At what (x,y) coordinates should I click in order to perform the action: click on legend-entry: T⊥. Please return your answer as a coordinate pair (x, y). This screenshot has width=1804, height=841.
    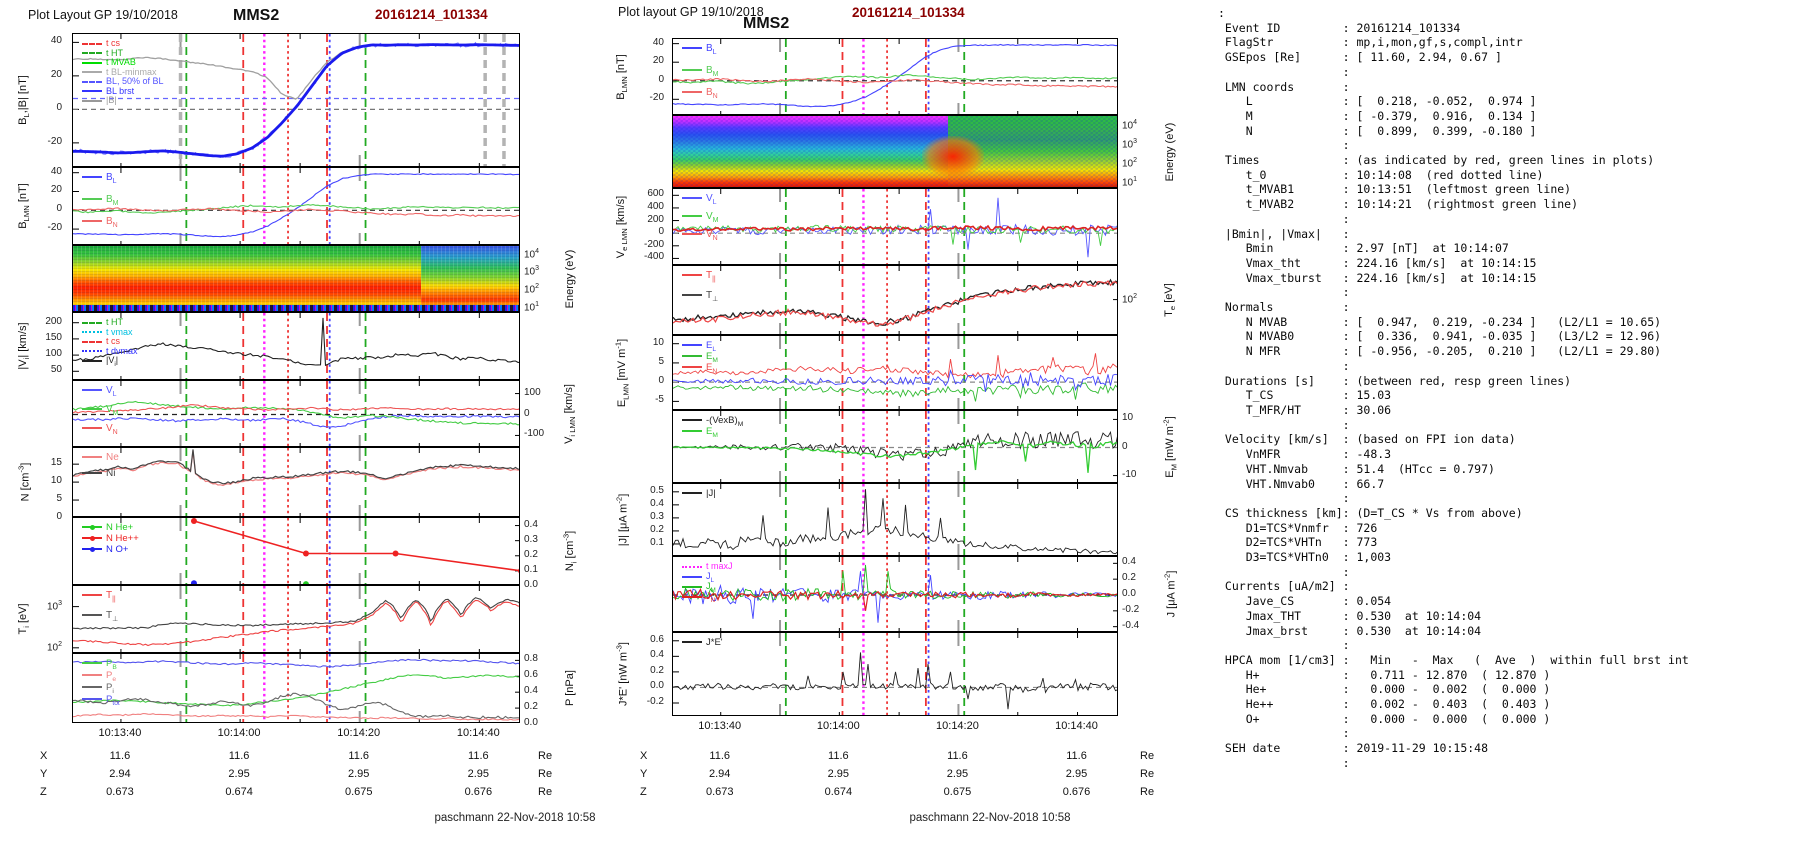
    Looking at the image, I should click on (100, 616).